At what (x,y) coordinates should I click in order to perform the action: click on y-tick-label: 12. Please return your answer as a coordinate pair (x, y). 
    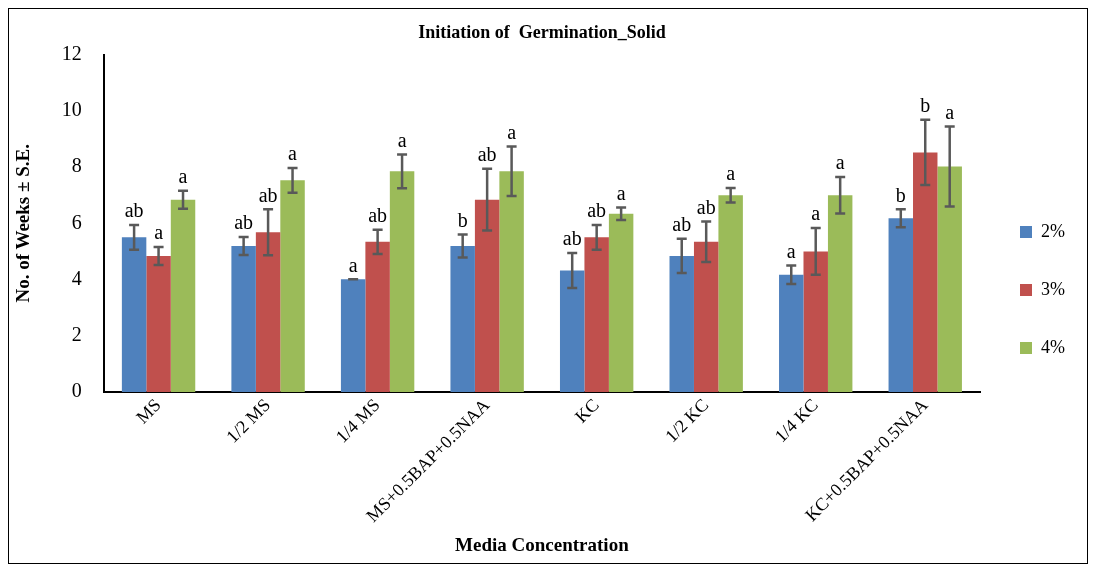
    Looking at the image, I should click on (71, 52).